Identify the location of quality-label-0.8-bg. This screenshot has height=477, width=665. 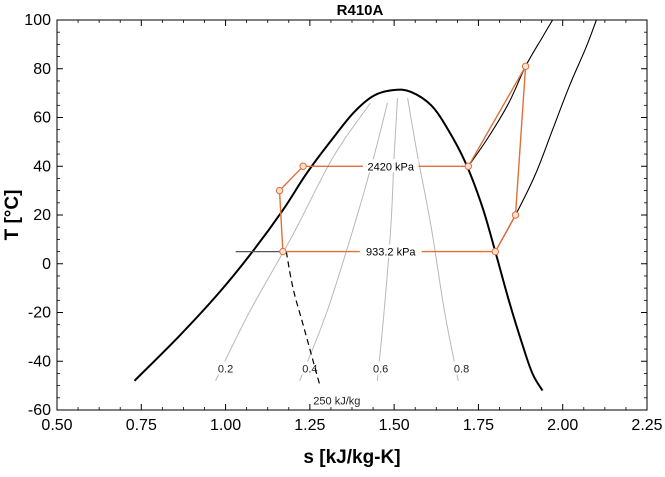
(461, 368).